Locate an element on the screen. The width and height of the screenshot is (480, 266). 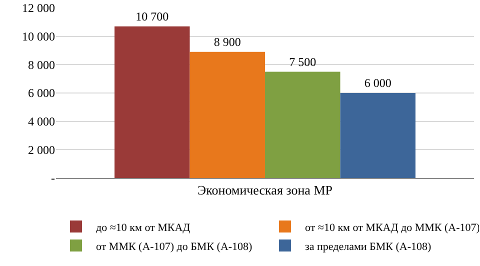
legend-label: до ≈10 км от МКАД is located at coordinates (143, 228).